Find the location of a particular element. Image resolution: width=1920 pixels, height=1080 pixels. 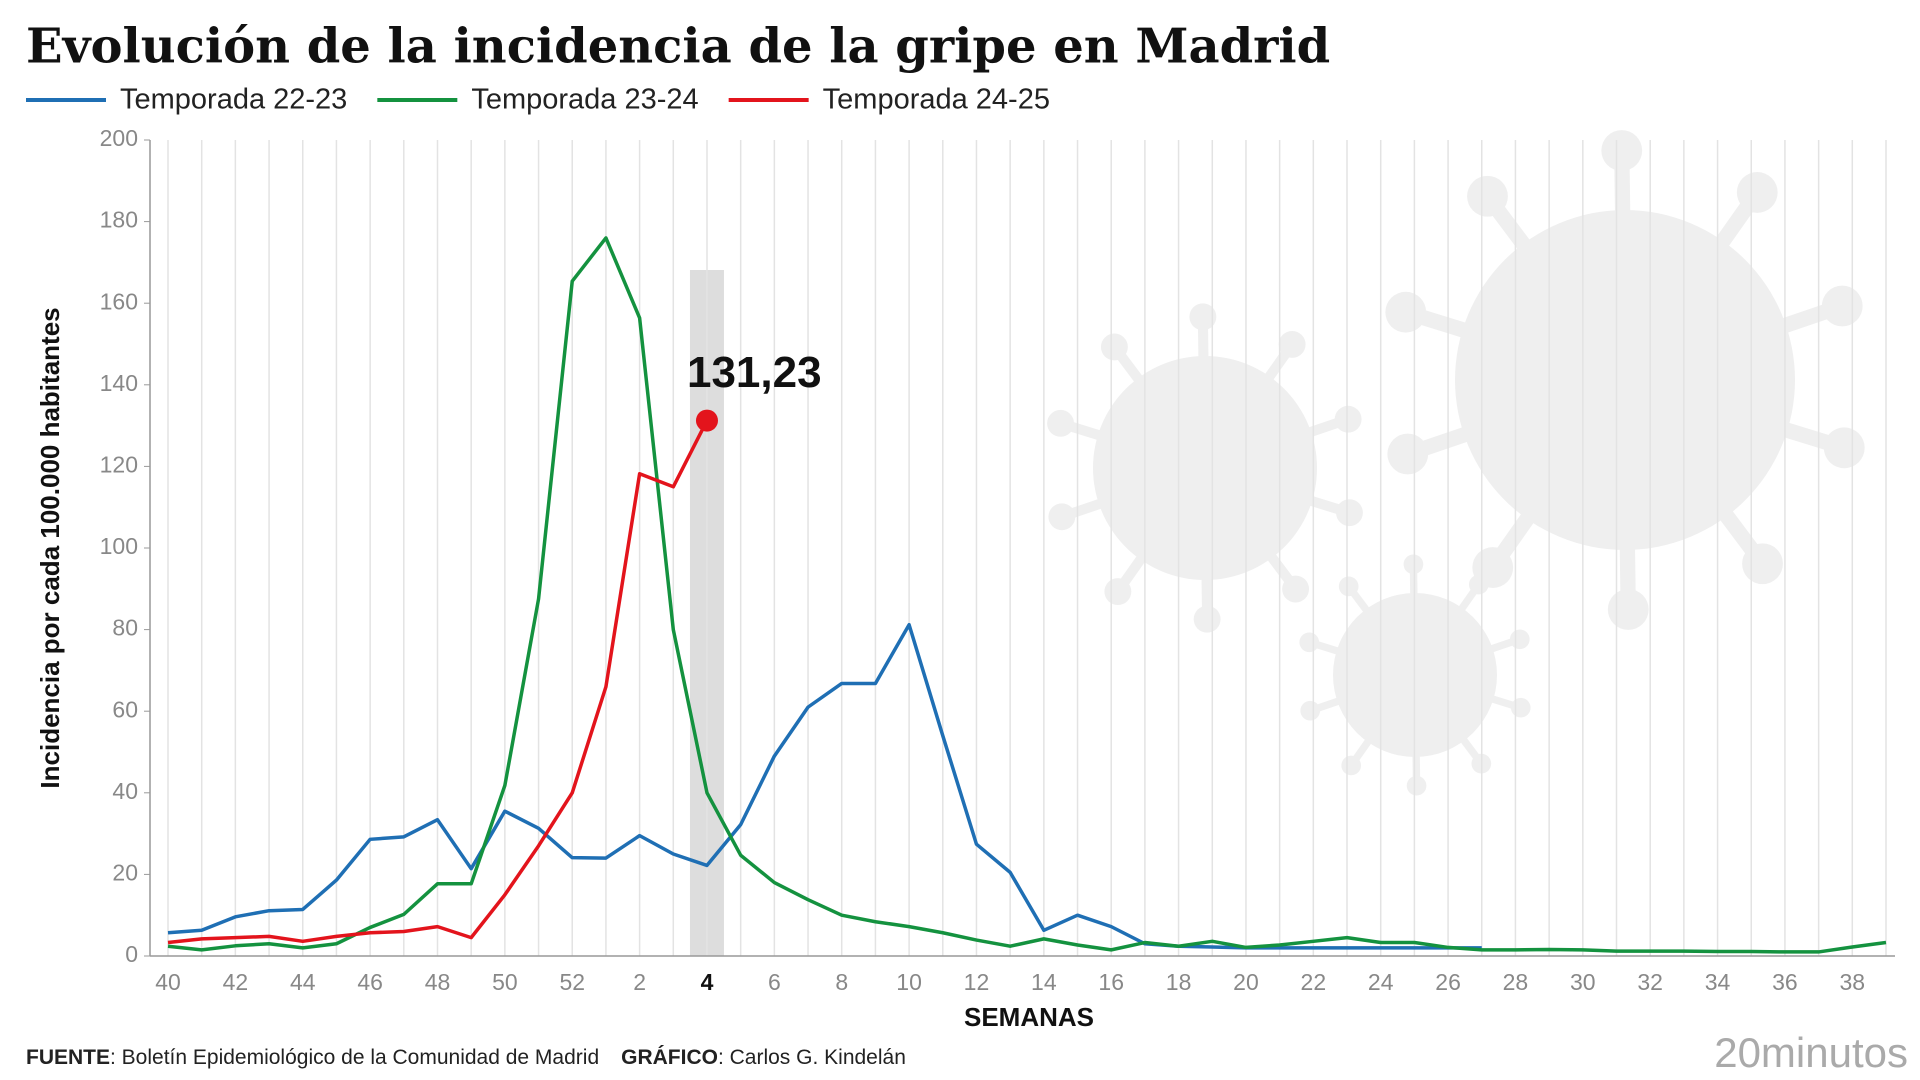

credit-label: GRÁFICO is located at coordinates (669, 1057).